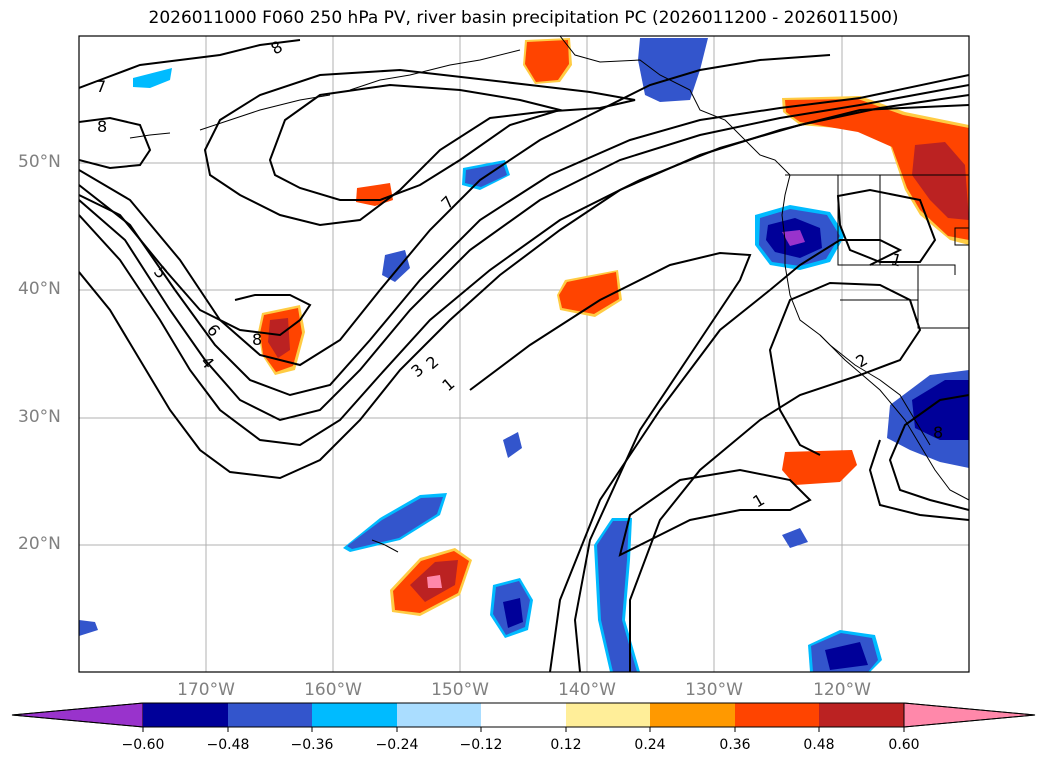  I want to click on colorbar-tick: 0.24, so click(650, 745).